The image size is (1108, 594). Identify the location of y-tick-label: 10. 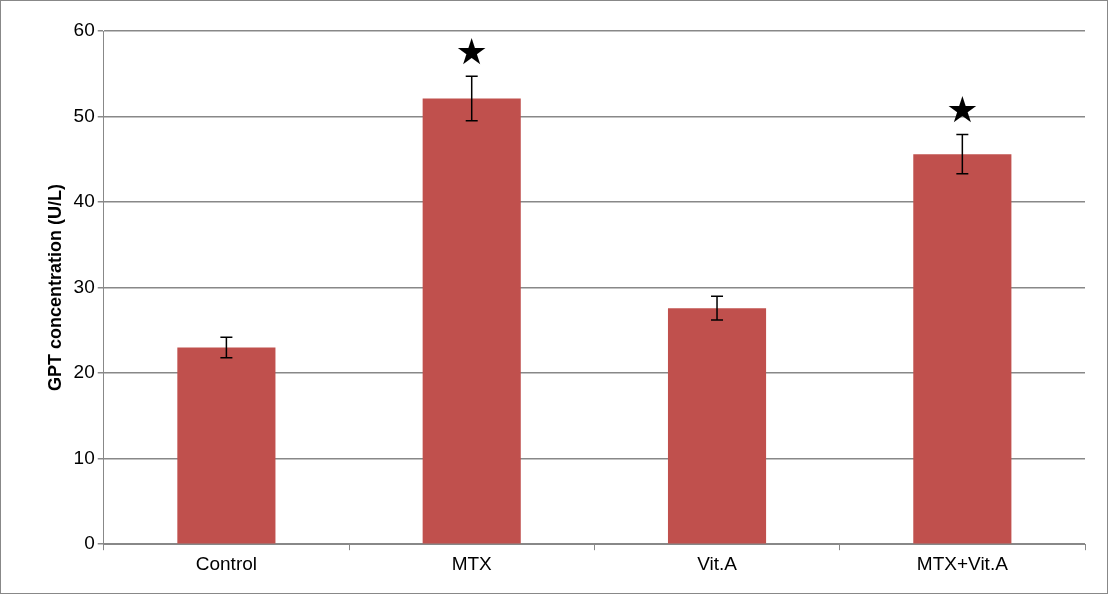
(84, 457).